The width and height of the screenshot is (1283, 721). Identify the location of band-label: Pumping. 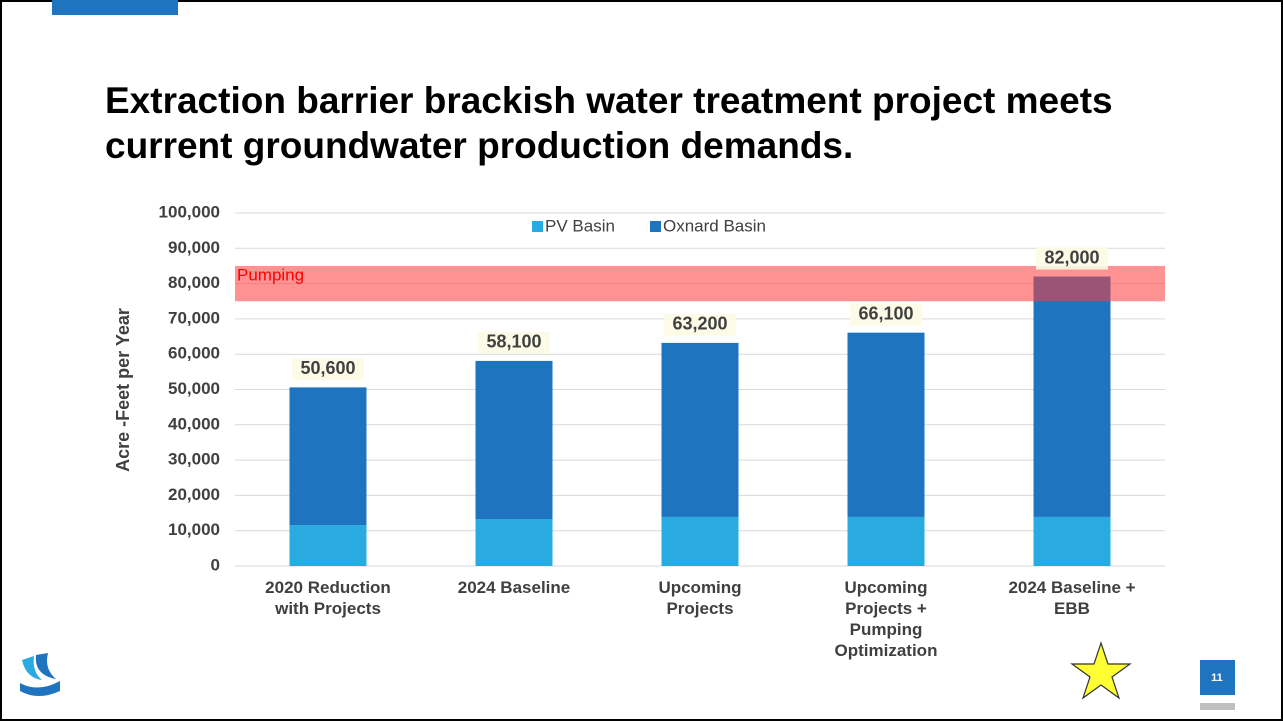
(270, 274).